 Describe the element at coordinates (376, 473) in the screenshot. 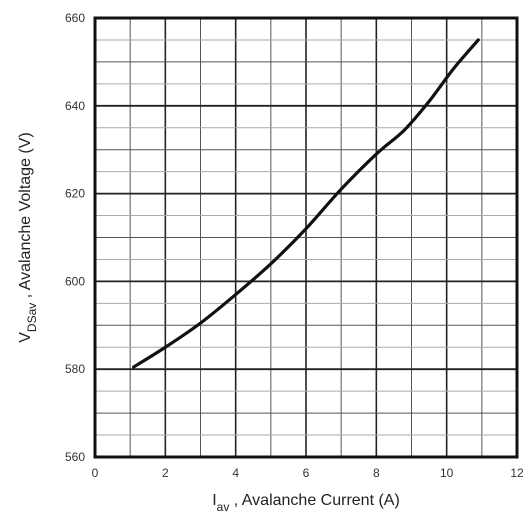

I see `x-tick-label: 8` at that location.